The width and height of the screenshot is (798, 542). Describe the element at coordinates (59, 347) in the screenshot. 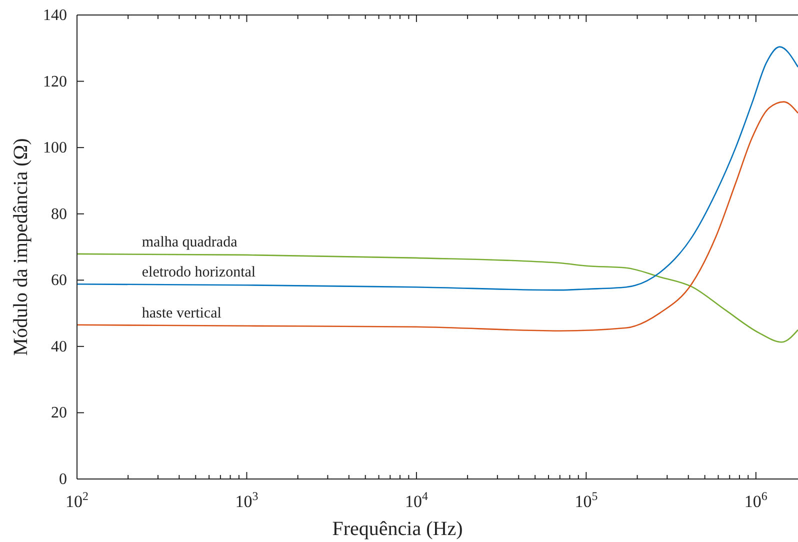

I see `y-tick-label: 40` at that location.